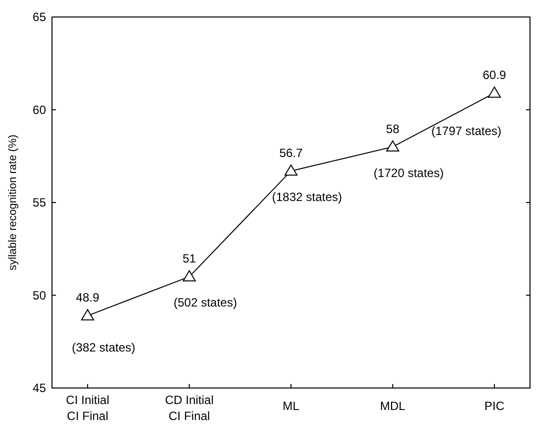 The height and width of the screenshot is (443, 544). I want to click on y-tick-label: 45, so click(39, 388).